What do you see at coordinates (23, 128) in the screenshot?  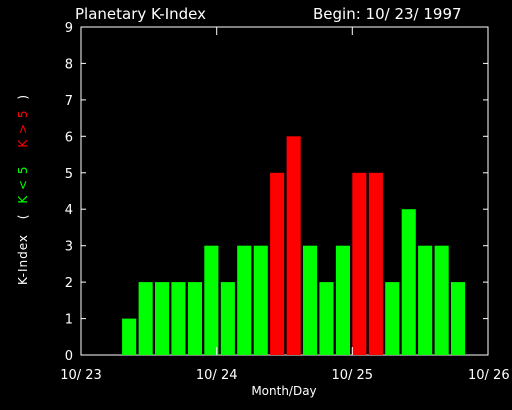 I see `legend-high-label: K > 5` at bounding box center [23, 128].